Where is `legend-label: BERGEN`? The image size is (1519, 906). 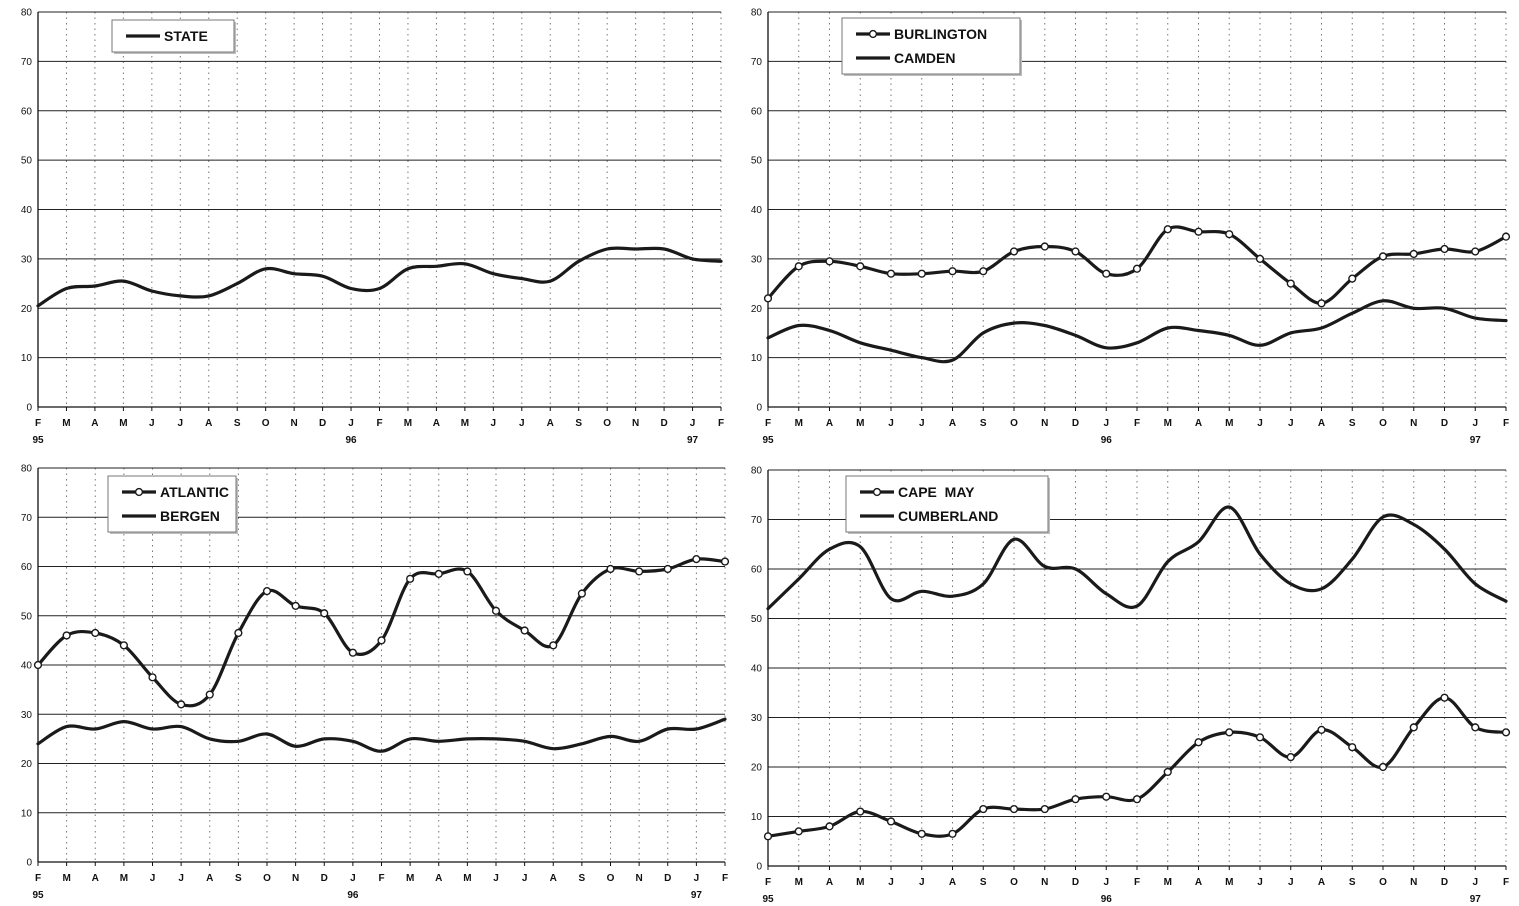
legend-label: BERGEN is located at coordinates (190, 516).